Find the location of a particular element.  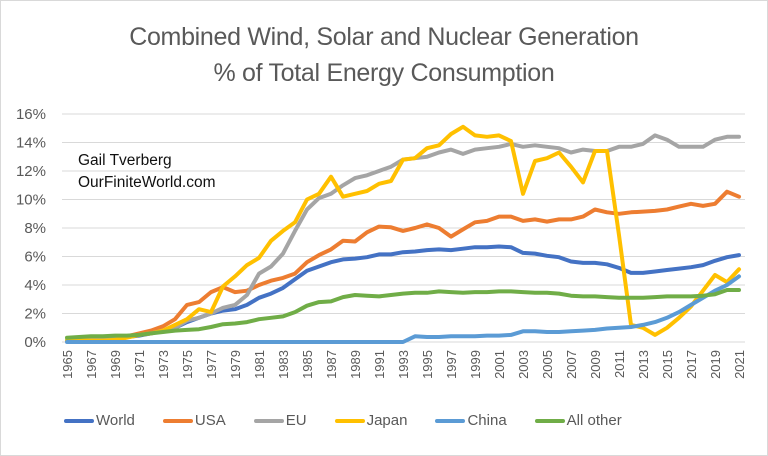

x-tick-label: 1973 is located at coordinates (163, 364).